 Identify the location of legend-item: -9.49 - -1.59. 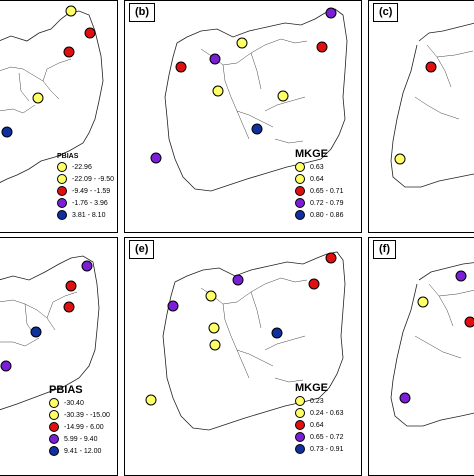
(85, 191).